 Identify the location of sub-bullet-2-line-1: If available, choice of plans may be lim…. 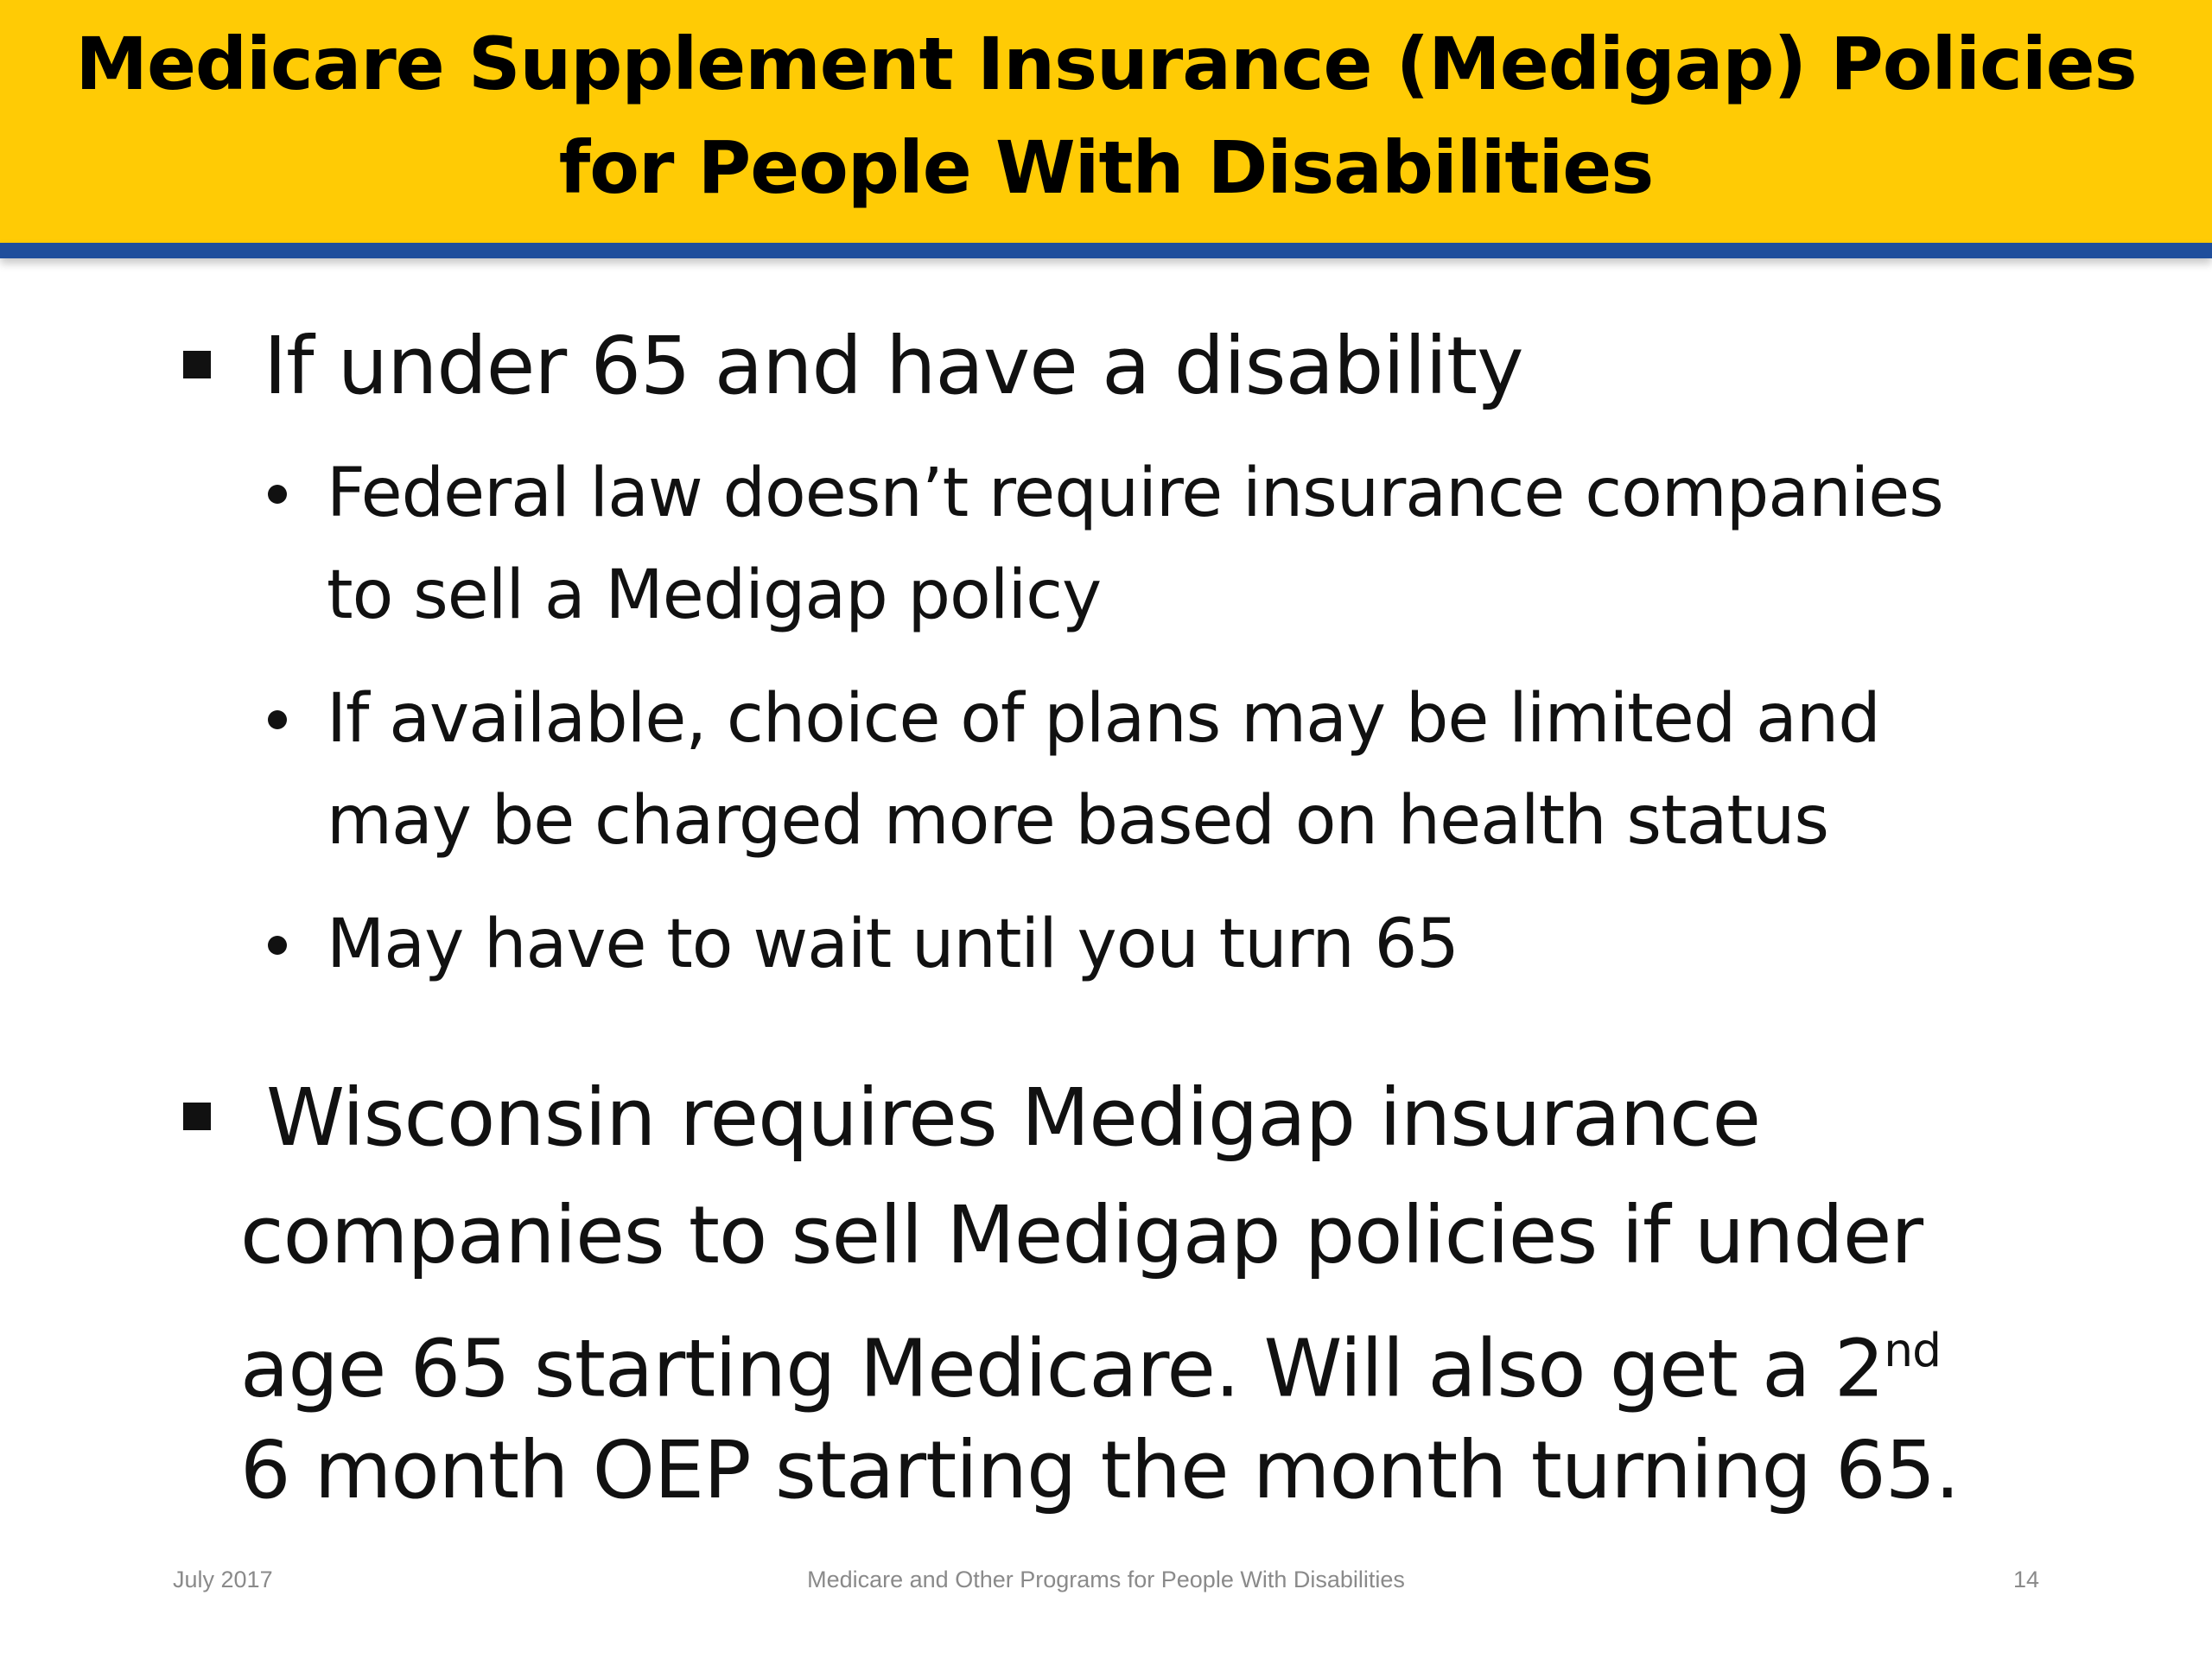
(1104, 719).